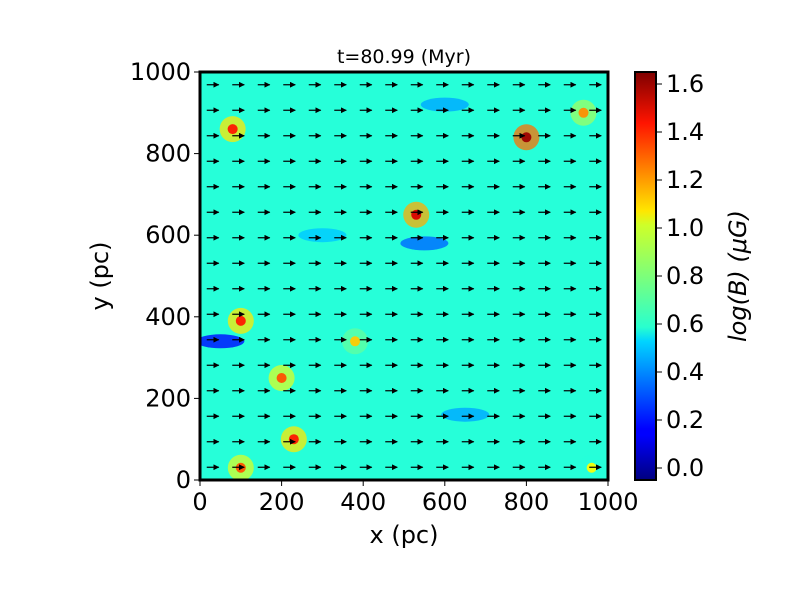  Describe the element at coordinates (685, 132) in the screenshot. I see `colorbar-tick-label: 1.4` at that location.